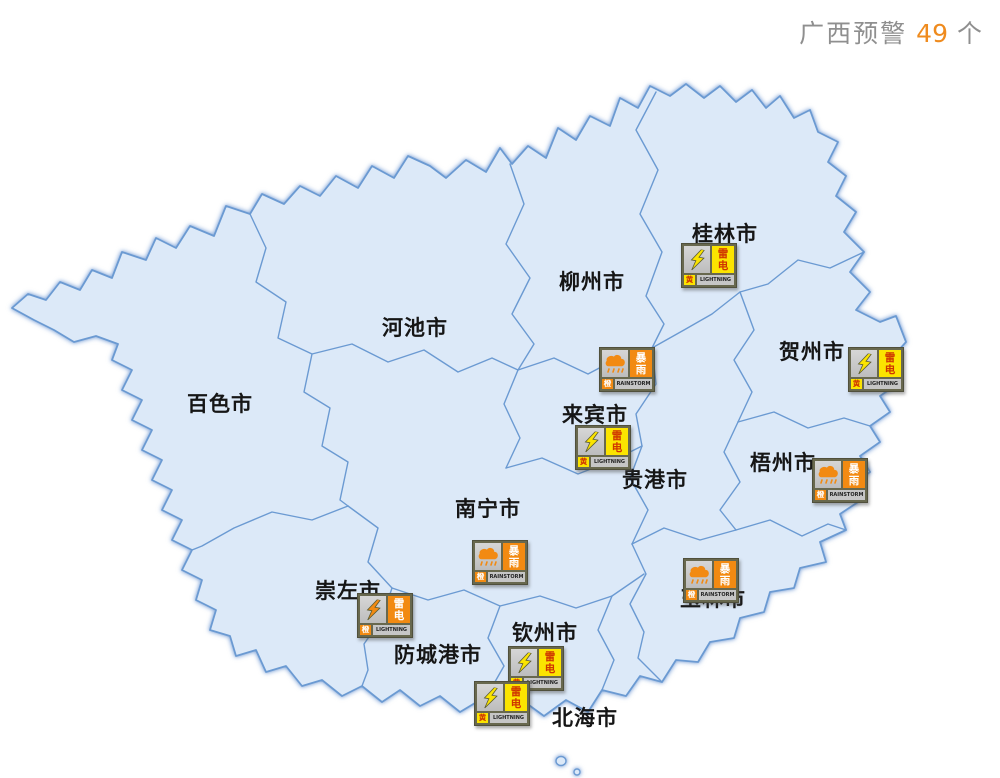 The height and width of the screenshot is (778, 1000). I want to click on warning-icon-hezhou-lightning-yellow: 雷电 黄 LIGHTNING, so click(876, 369).